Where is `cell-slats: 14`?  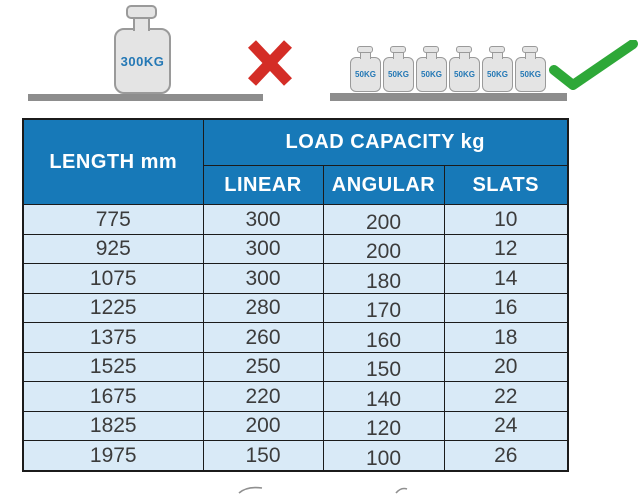
cell-slats: 14 is located at coordinates (506, 278).